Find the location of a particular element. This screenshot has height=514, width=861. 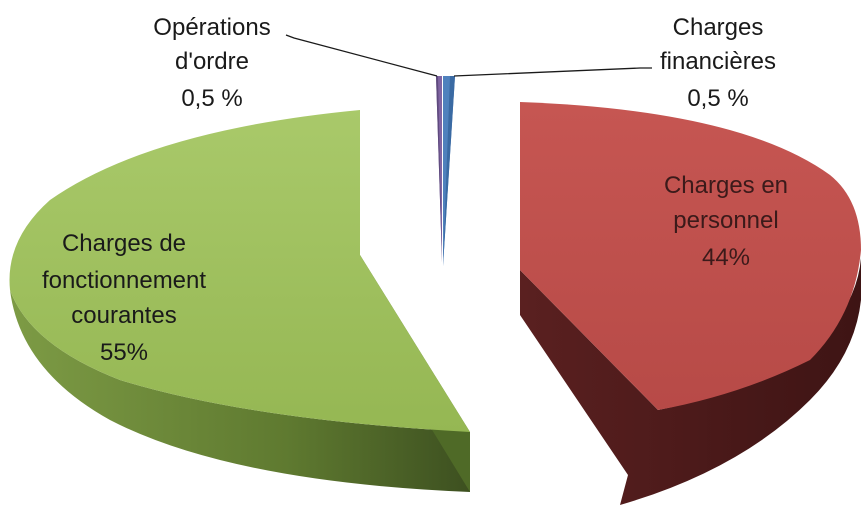

label-operations-line-1: Opérations is located at coordinates (211, 27).